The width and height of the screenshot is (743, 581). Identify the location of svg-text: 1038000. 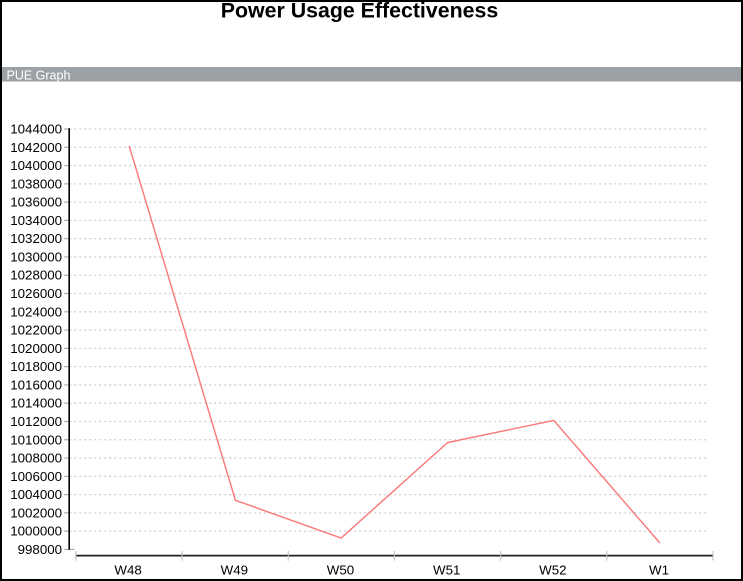
(36, 183).